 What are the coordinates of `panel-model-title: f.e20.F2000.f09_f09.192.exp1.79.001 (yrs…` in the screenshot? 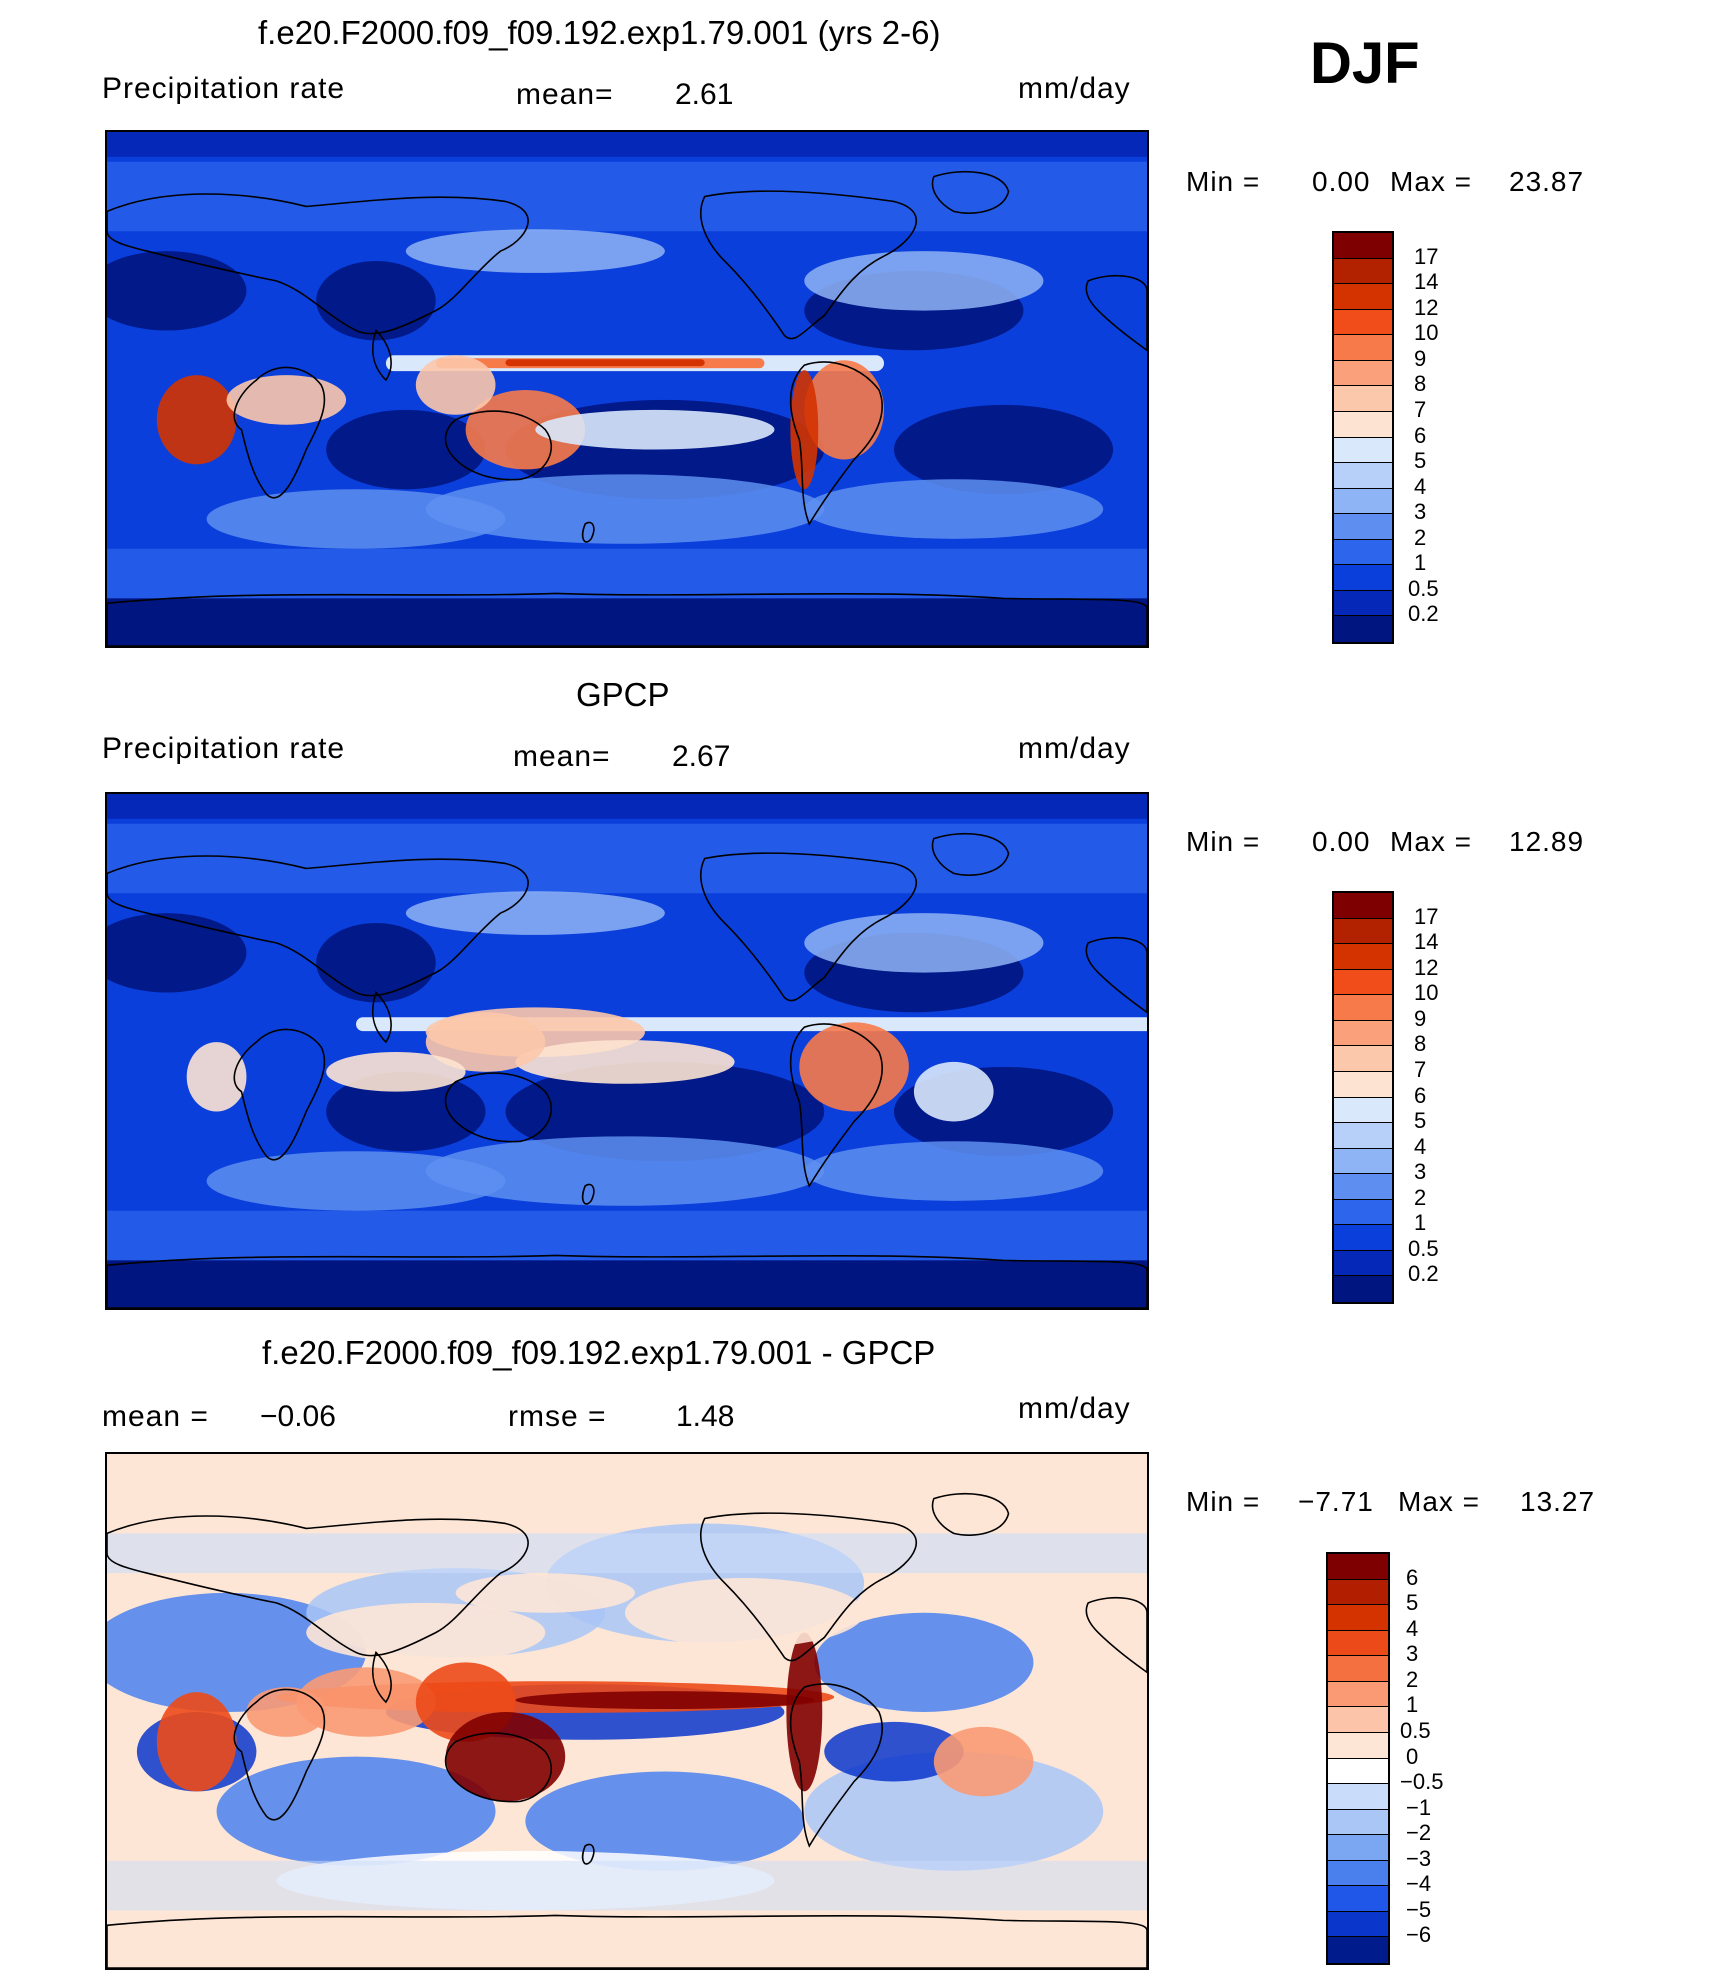 It's located at (599, 32).